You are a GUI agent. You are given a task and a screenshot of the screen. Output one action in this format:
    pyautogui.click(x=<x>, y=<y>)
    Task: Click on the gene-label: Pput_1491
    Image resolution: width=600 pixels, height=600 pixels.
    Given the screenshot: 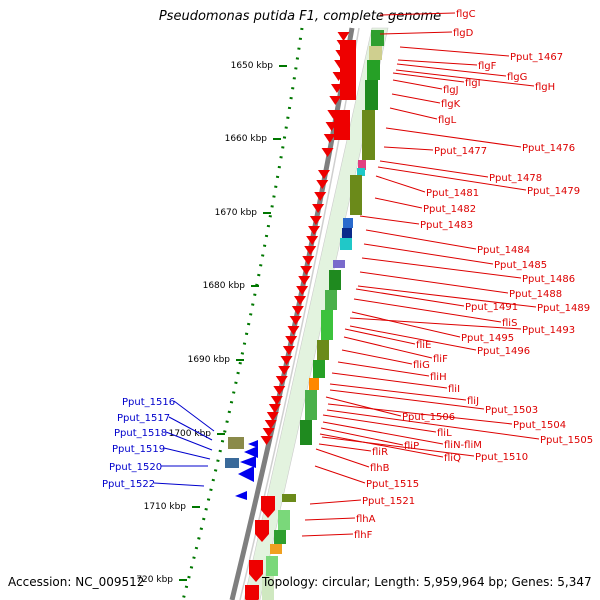 What is the action you would take?
    pyautogui.click(x=491, y=307)
    